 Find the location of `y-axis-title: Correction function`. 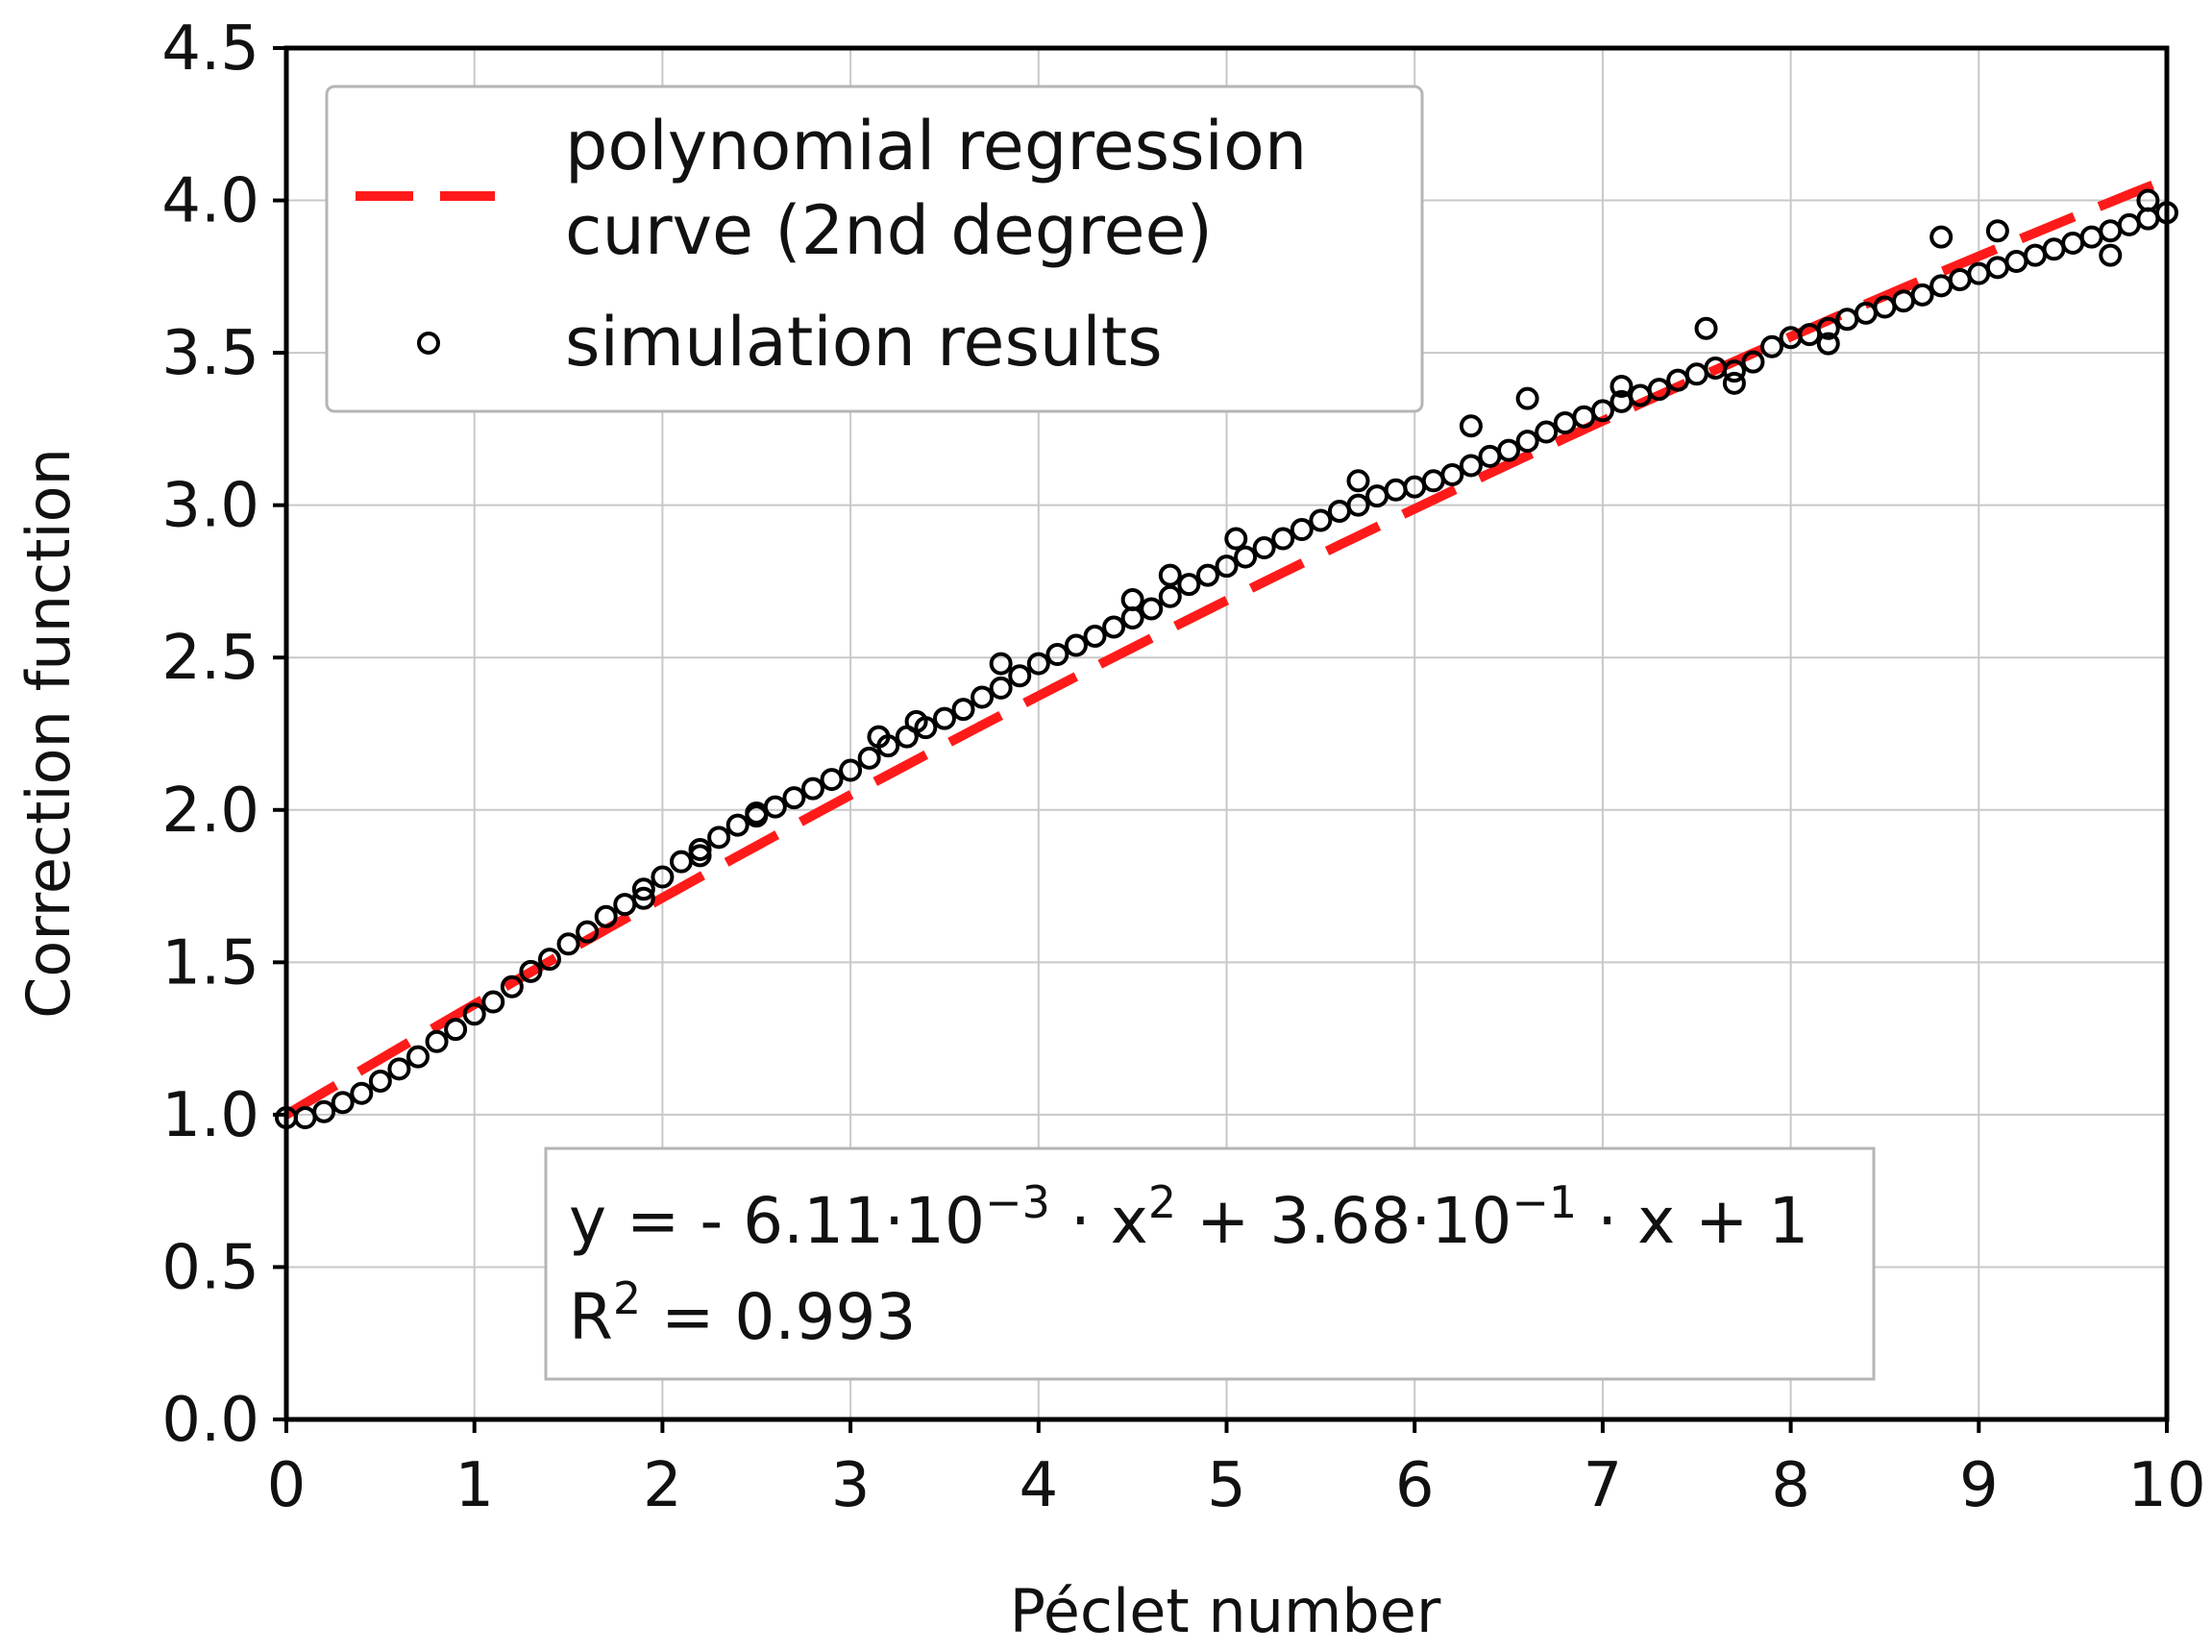

y-axis-title: Correction function is located at coordinates (48, 733).